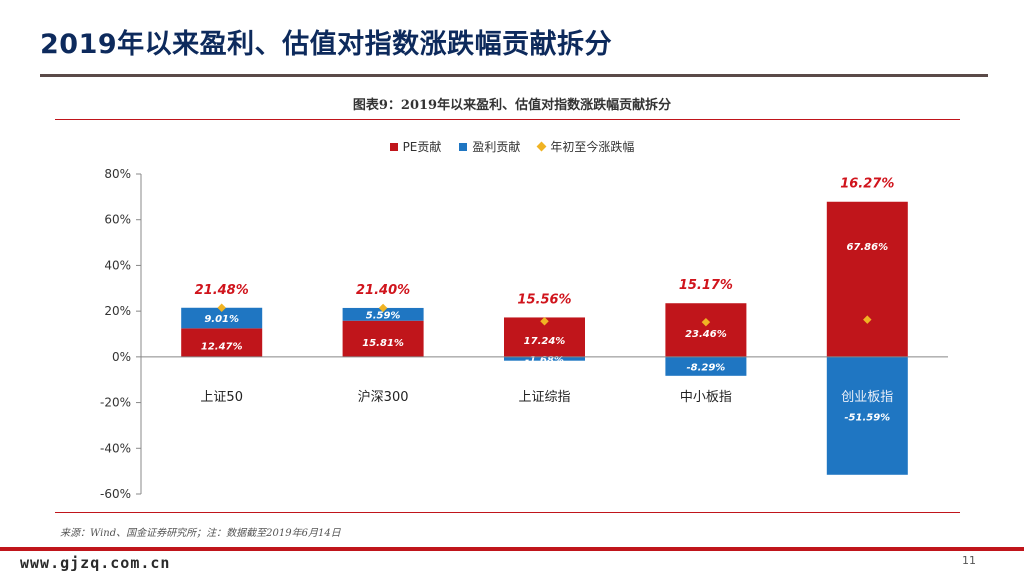  I want to click on data-label-pe: 23.46%, so click(706, 334).